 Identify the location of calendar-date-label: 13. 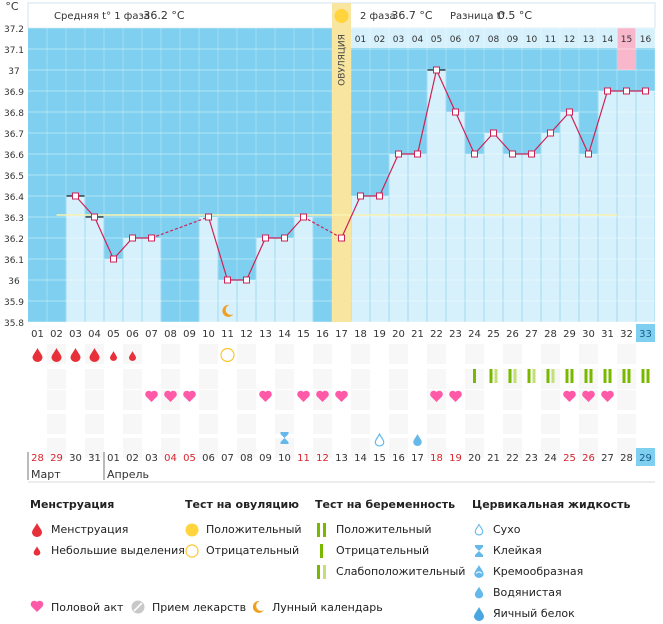
(341, 458).